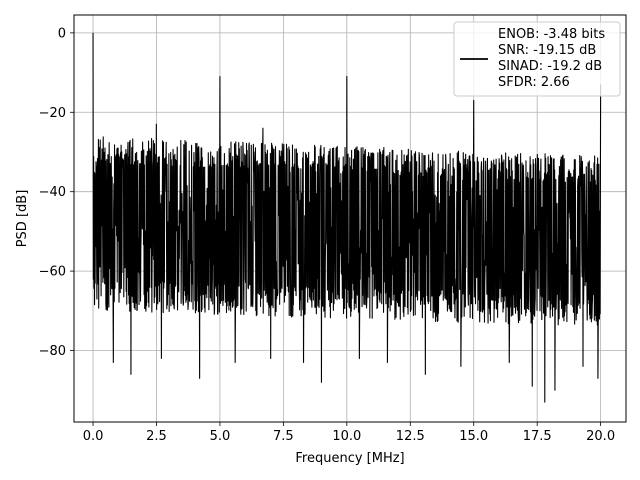 This screenshot has height=480, width=640. Describe the element at coordinates (600, 436) in the screenshot. I see `x-tick-label: 20.0` at that location.